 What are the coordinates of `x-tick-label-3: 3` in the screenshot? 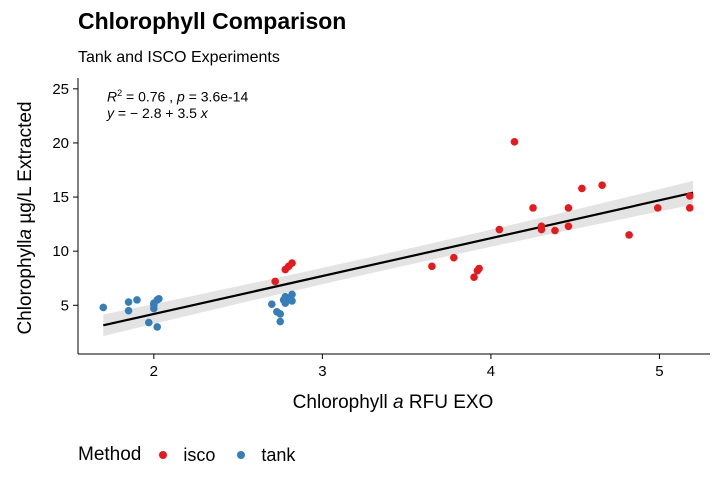 It's located at (322, 371).